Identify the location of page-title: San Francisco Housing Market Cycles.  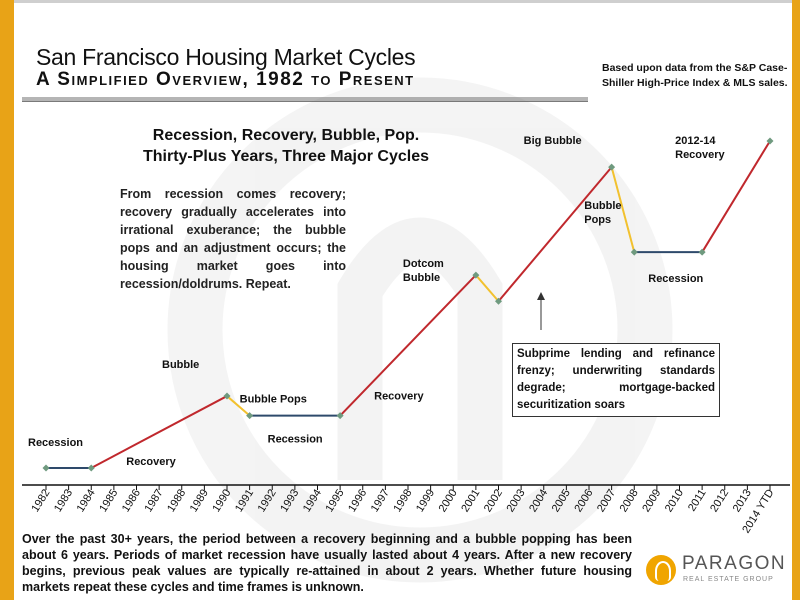
(226, 57).